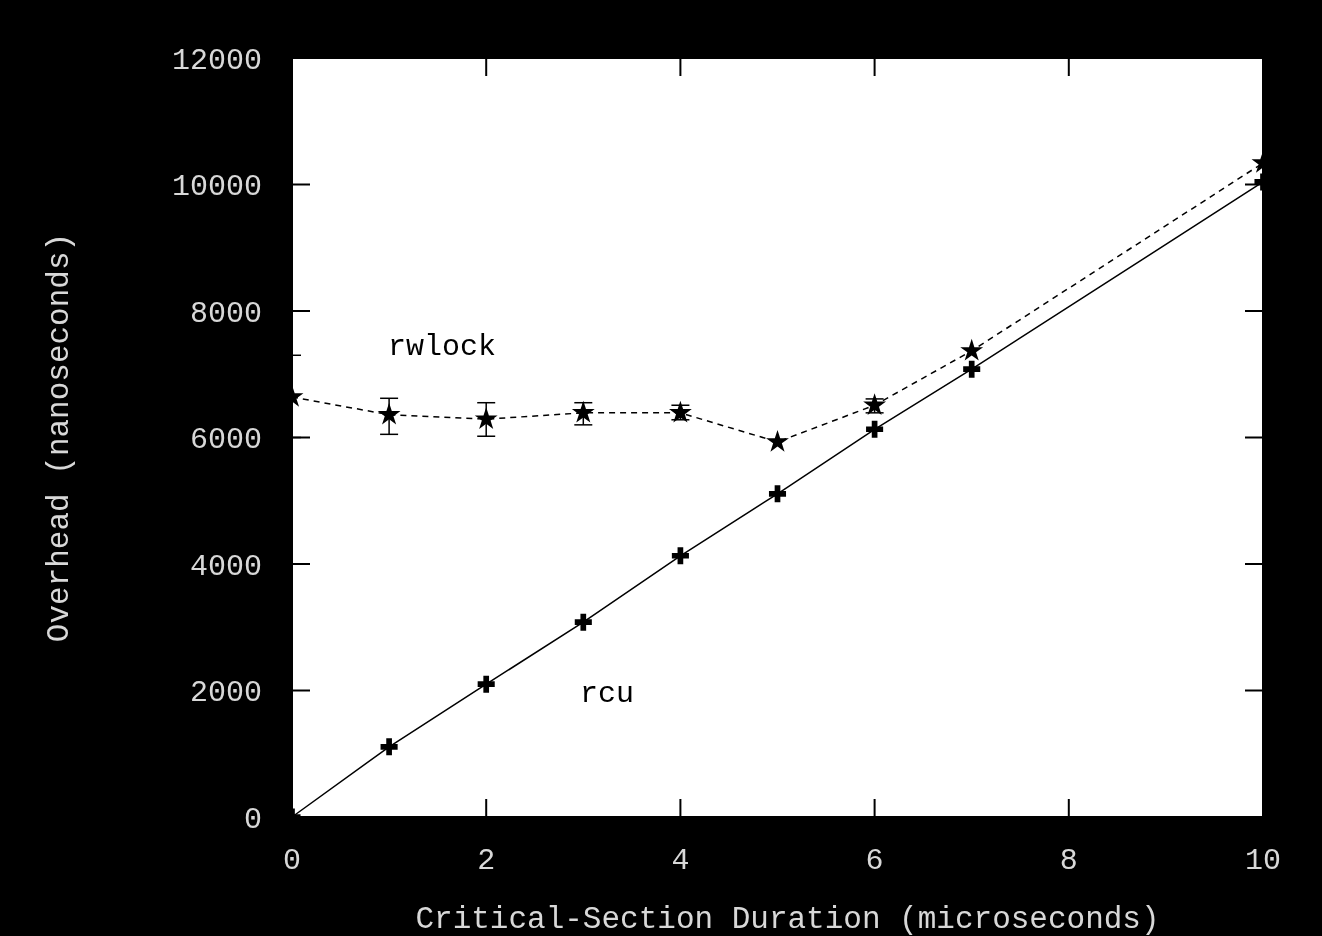 The height and width of the screenshot is (936, 1322). I want to click on y-tick-label: 0, so click(252, 819).